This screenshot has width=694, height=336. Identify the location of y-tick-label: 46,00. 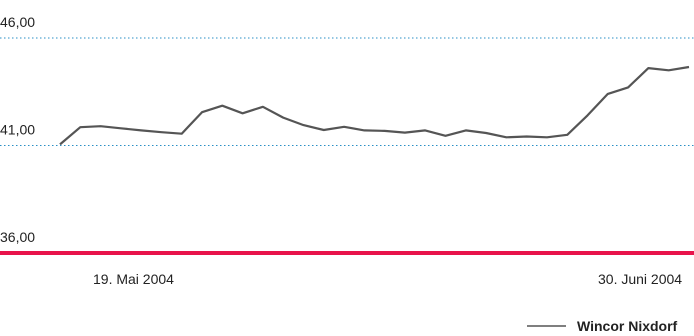
(17, 22).